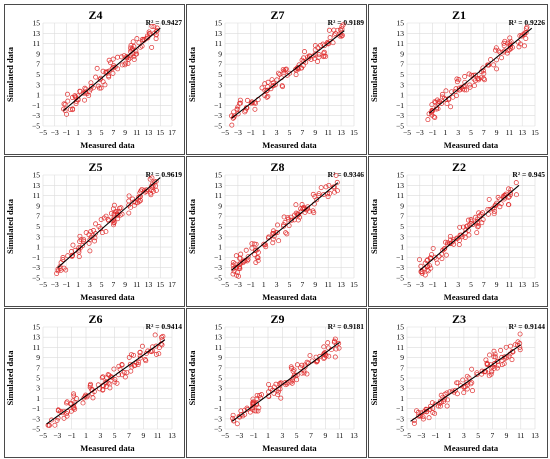 The width and height of the screenshot is (550, 459). I want to click on x-tick-label: 9, so click(497, 284).